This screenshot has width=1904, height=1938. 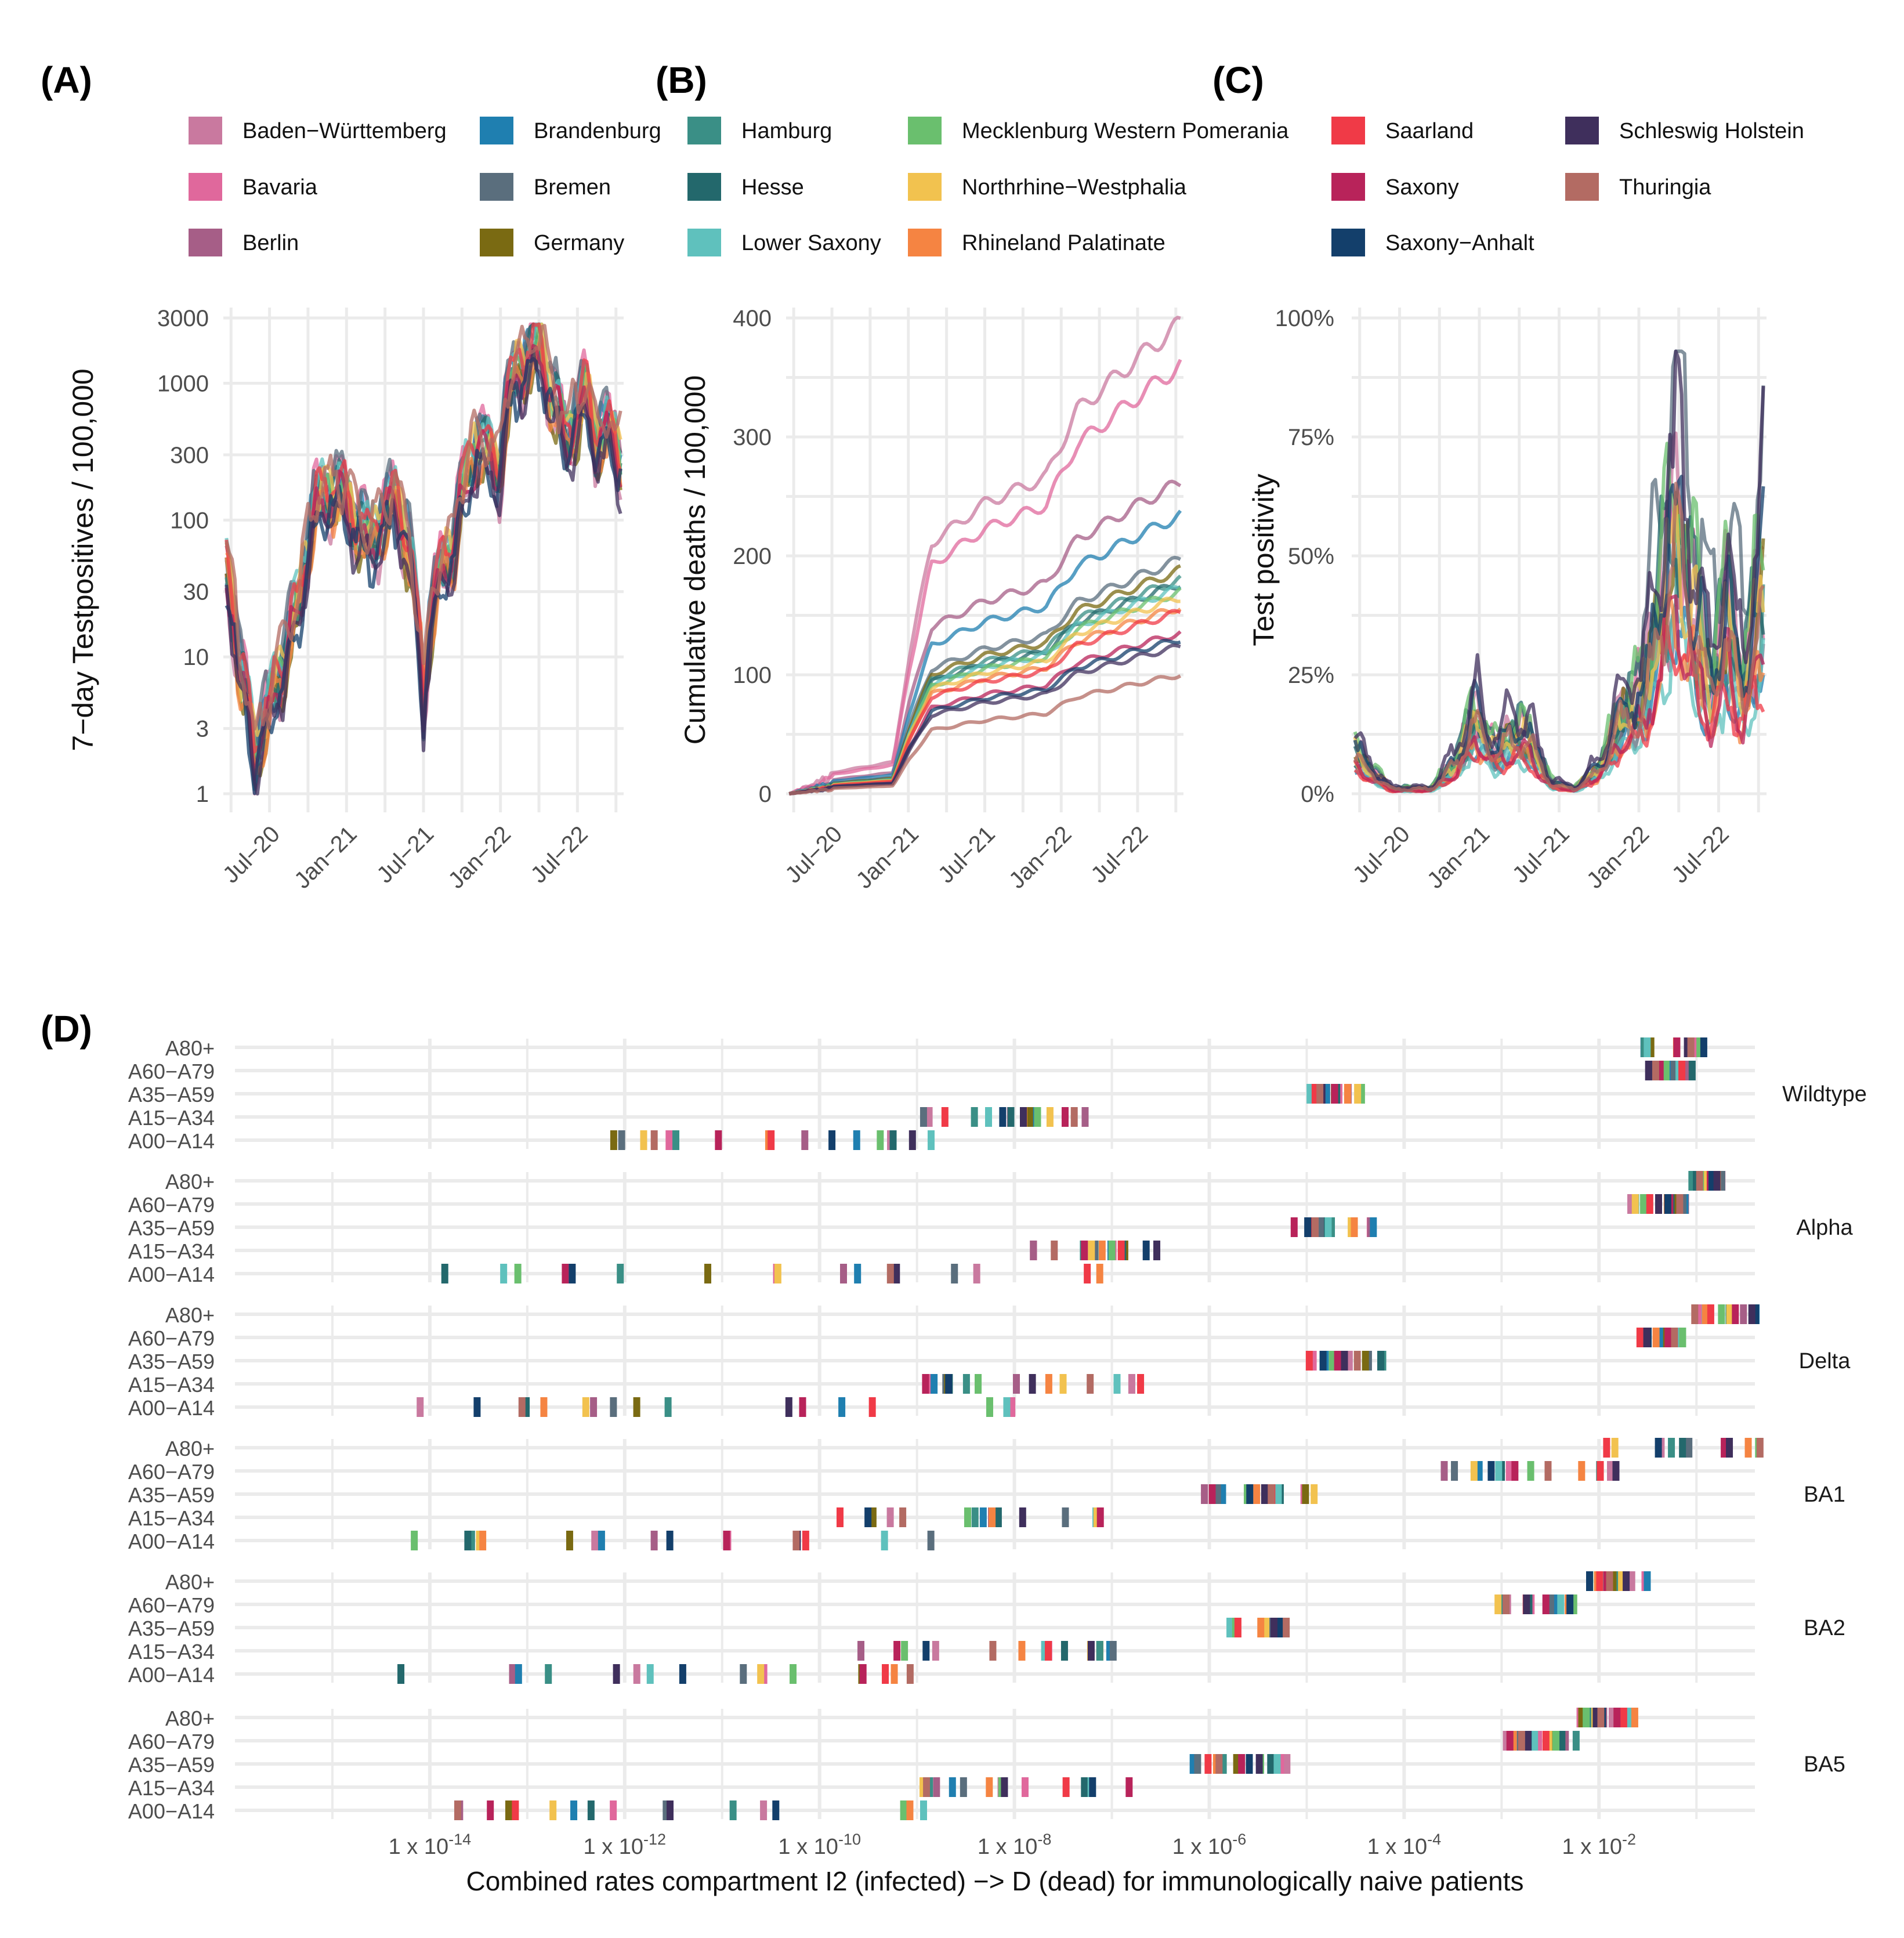 What do you see at coordinates (1528, 1741) in the screenshot?
I see `mark-ba5-a60-a79` at bounding box center [1528, 1741].